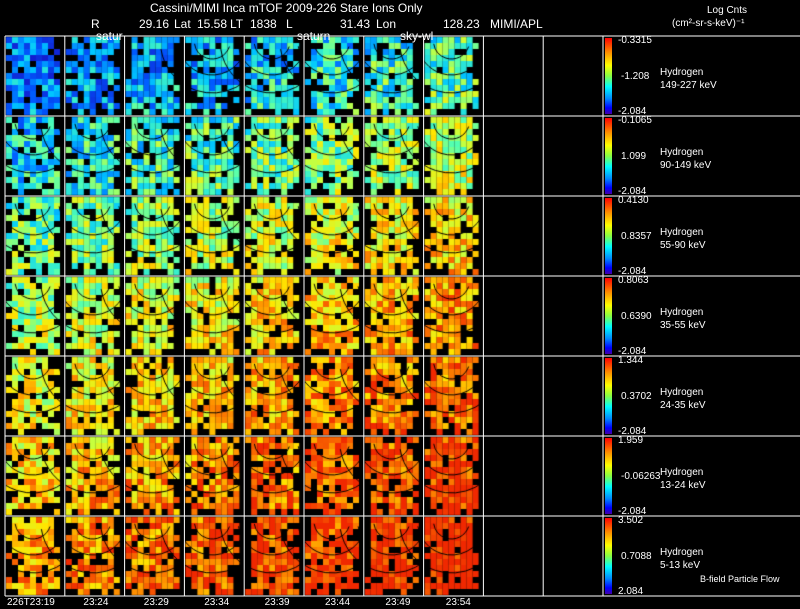 This screenshot has height=609, width=800. I want to click on energy-label: 55-90 keV, so click(683, 245).